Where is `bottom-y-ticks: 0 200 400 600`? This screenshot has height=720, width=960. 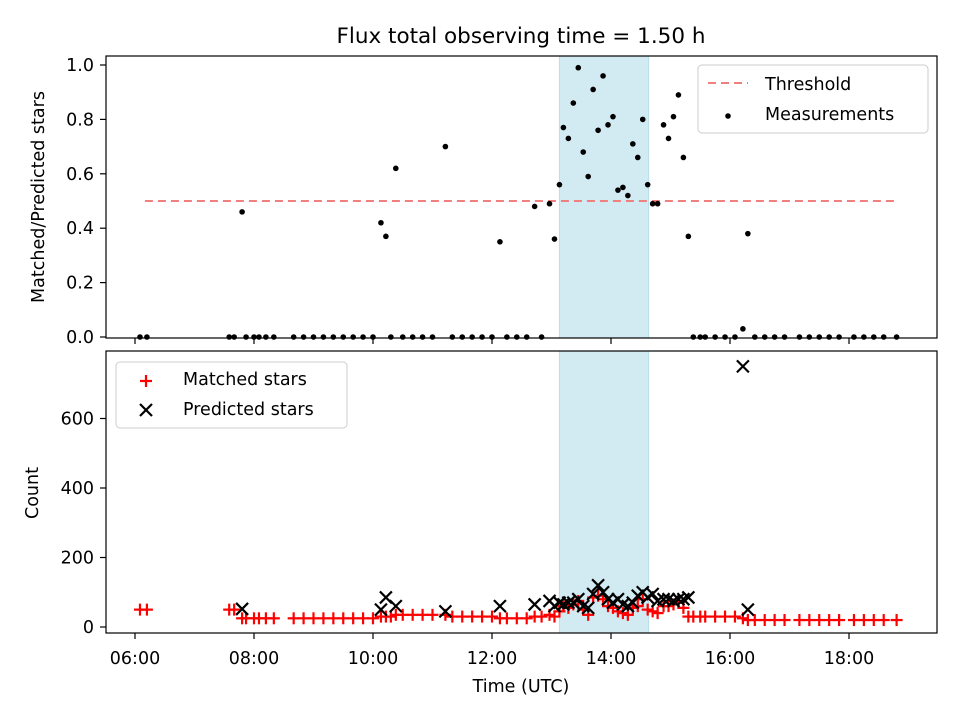
bottom-y-ticks: 0 200 400 600 is located at coordinates (83, 524).